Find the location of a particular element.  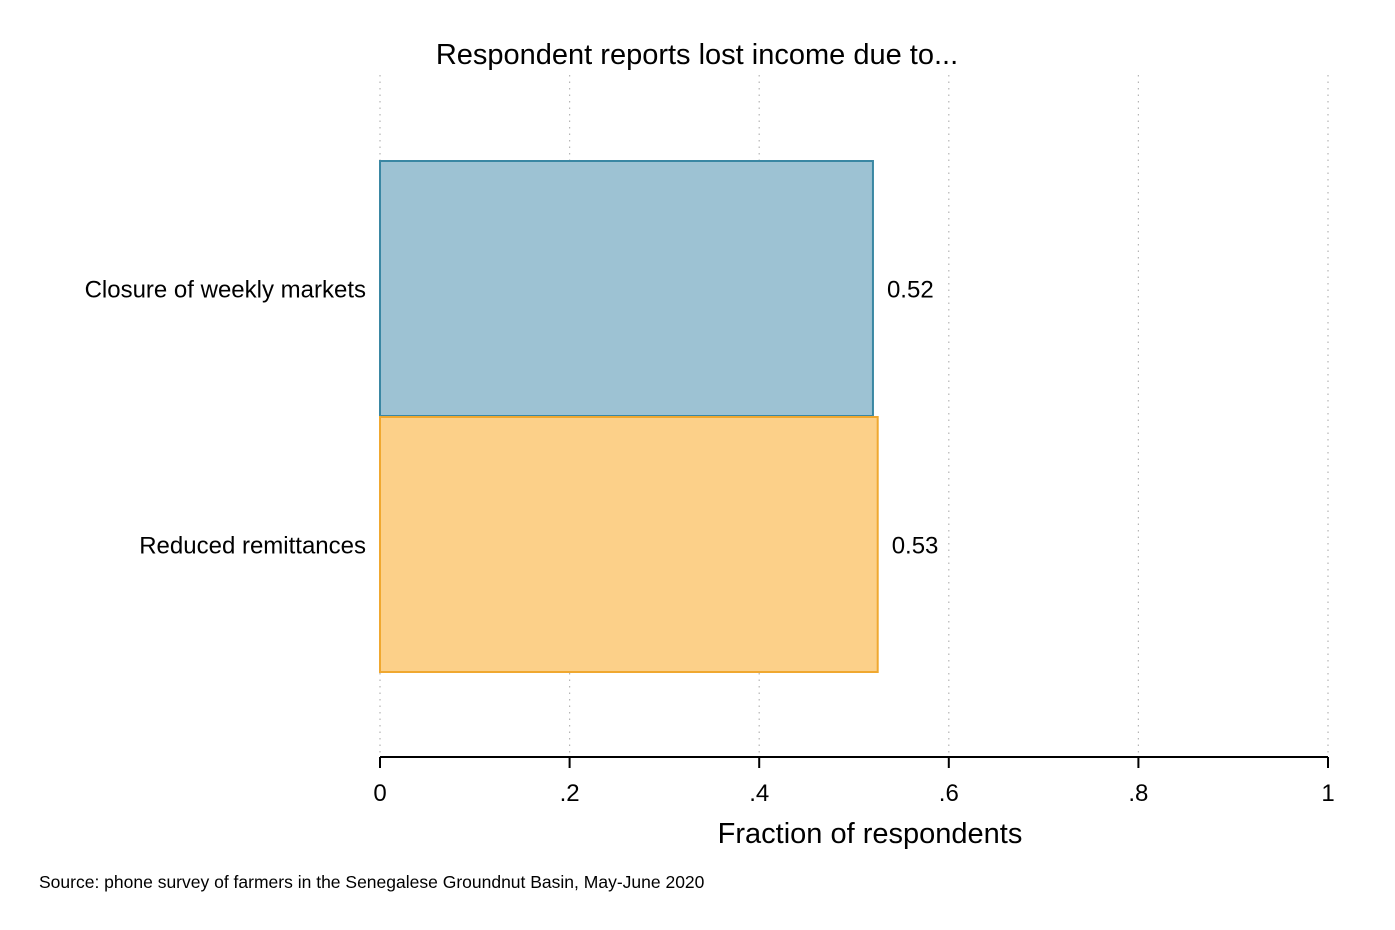

value-label-2: 0.53 is located at coordinates (915, 546).